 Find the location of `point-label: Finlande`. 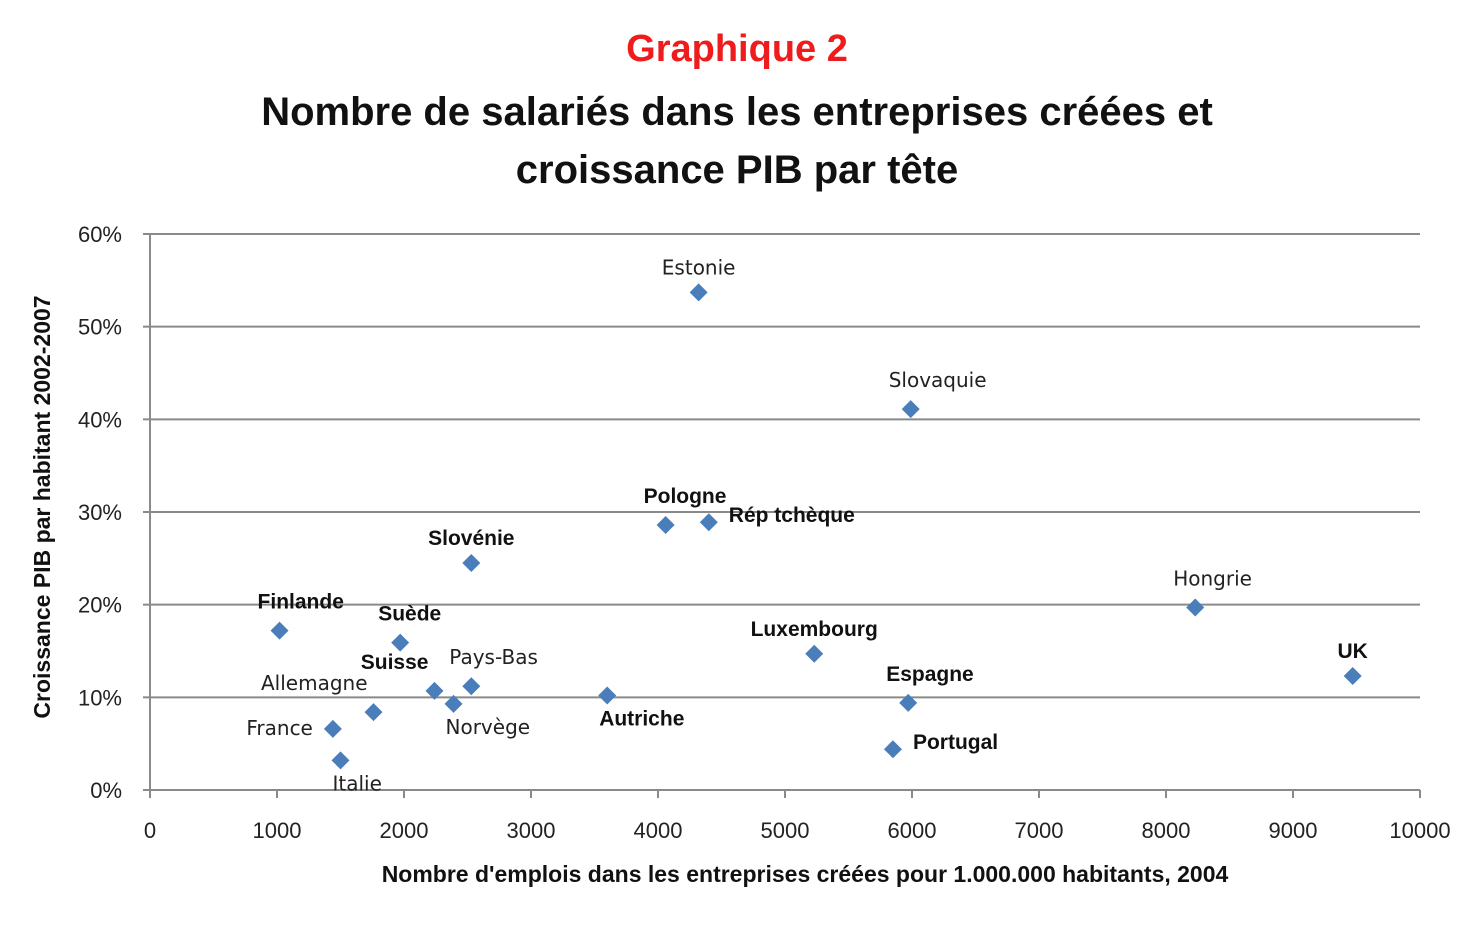

point-label: Finlande is located at coordinates (301, 602).